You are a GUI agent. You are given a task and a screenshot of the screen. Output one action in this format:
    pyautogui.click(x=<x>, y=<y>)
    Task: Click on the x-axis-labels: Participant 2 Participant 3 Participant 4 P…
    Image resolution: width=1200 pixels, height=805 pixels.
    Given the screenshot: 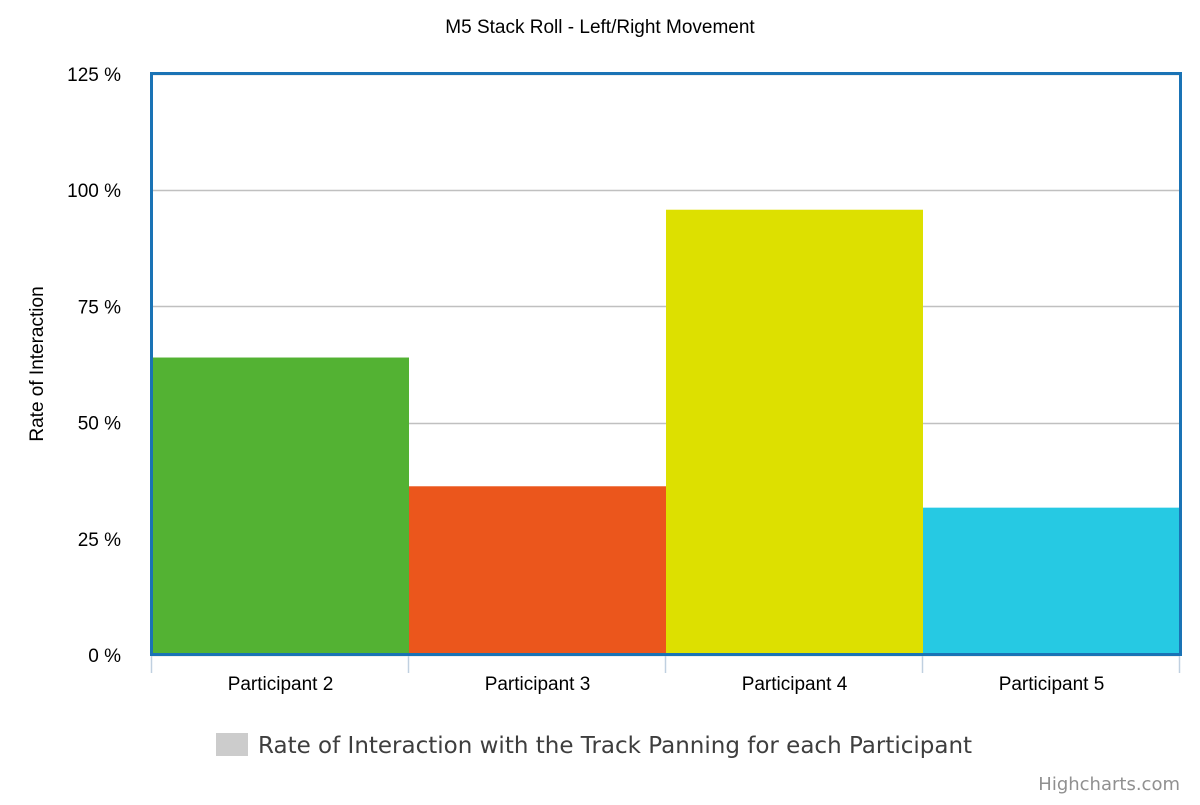 What is the action you would take?
    pyautogui.click(x=666, y=684)
    